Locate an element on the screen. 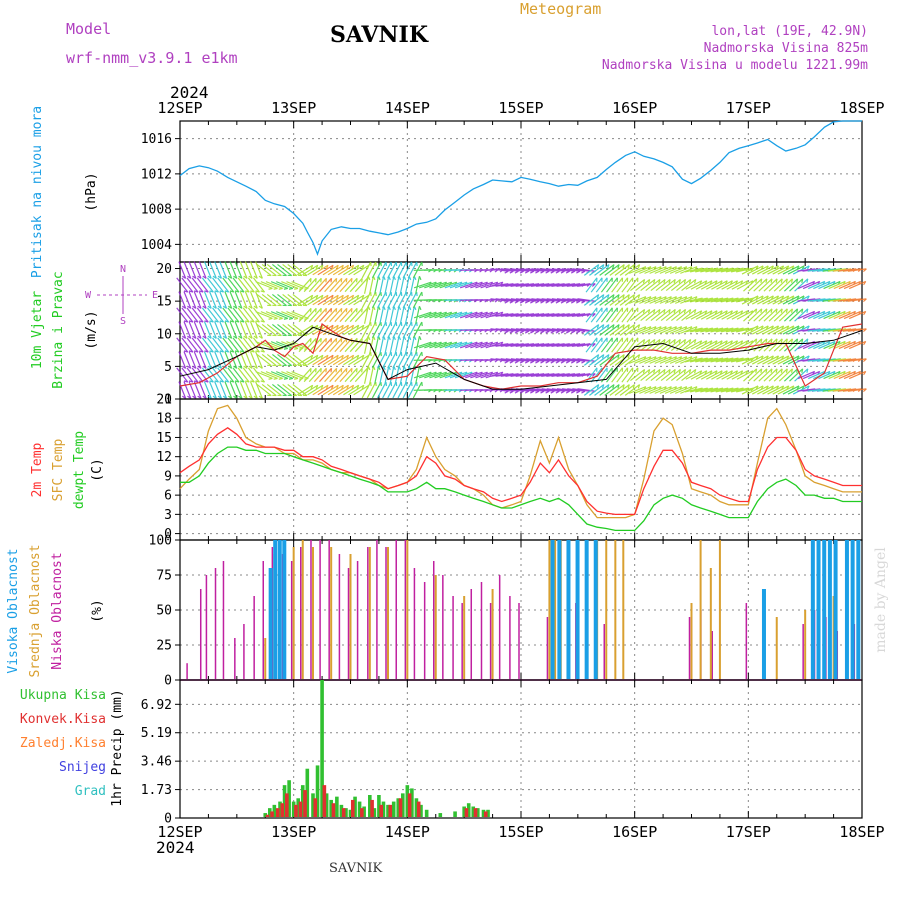 The width and height of the screenshot is (900, 900). arrow-legend-west: W is located at coordinates (88, 295).